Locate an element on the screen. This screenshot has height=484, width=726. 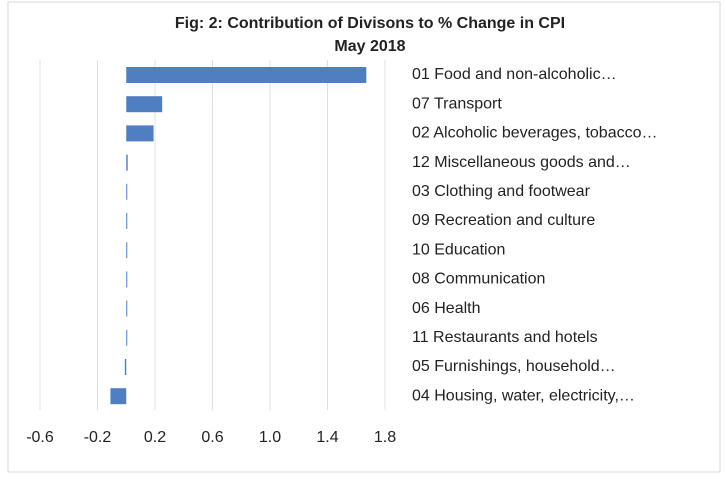
category-label: 11 Restaurants and hotels is located at coordinates (505, 337).